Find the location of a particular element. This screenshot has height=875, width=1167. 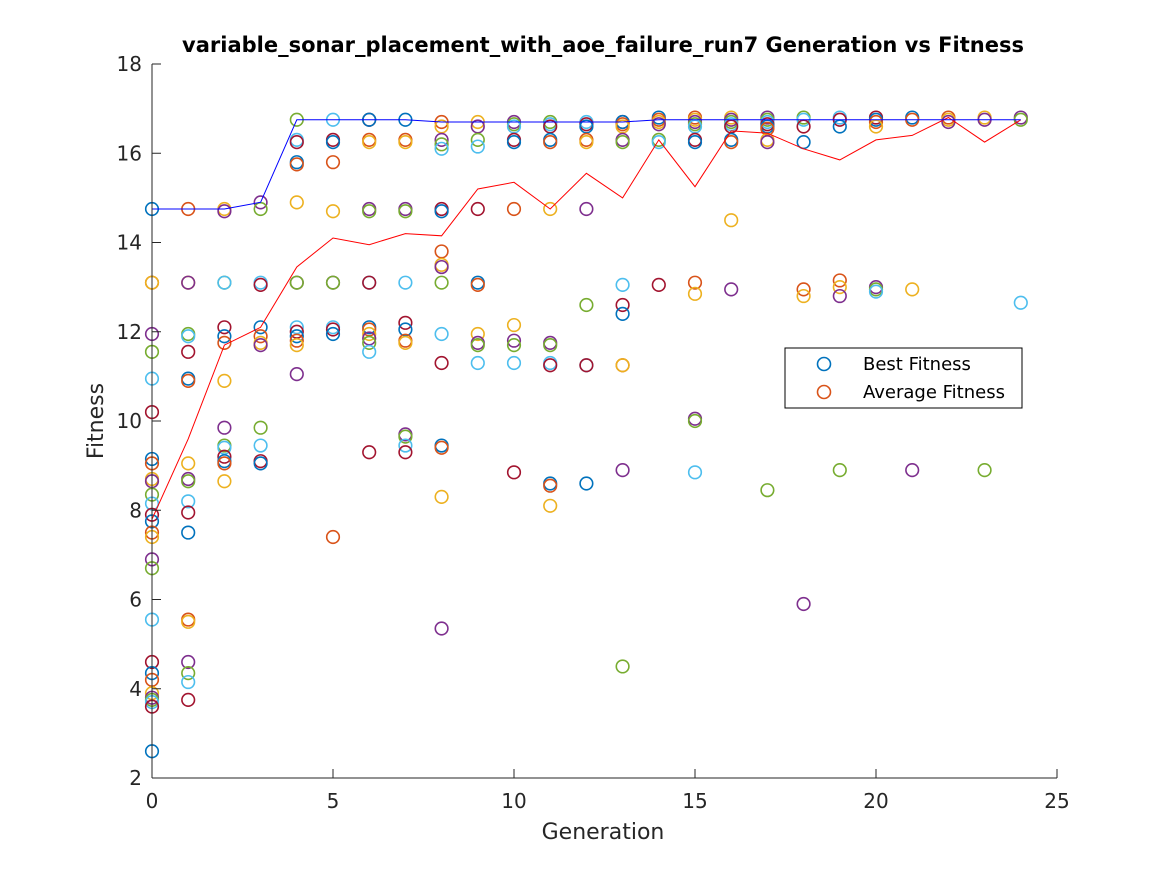

legend-label-average: Average Fitness is located at coordinates (934, 392).